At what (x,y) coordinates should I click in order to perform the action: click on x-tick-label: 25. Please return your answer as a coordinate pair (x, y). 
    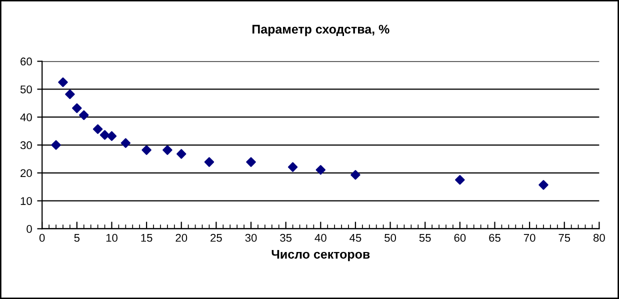
    Looking at the image, I should click on (216, 238).